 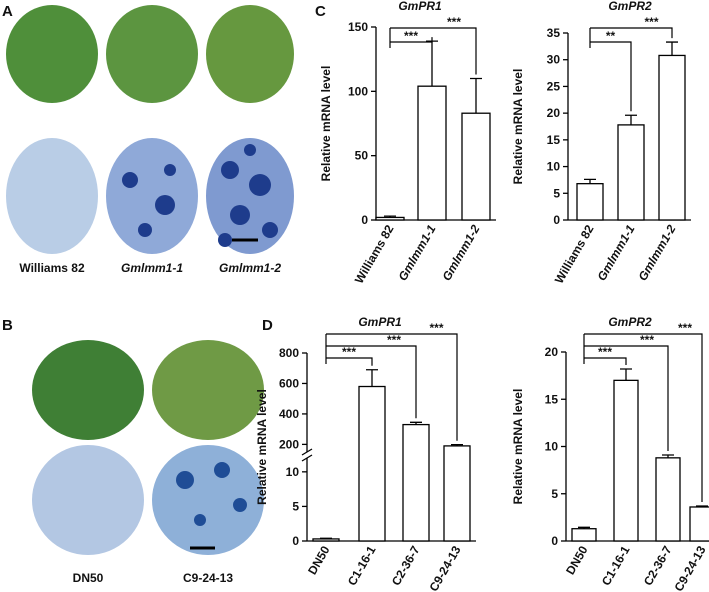 What do you see at coordinates (289, 353) in the screenshot?
I see `y-tick-label: 800` at bounding box center [289, 353].